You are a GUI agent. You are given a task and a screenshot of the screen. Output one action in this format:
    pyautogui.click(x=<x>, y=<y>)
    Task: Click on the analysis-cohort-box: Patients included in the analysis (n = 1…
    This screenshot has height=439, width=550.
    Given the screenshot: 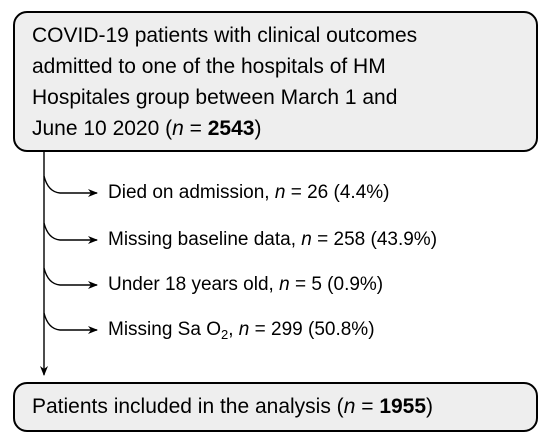 What is the action you would take?
    pyautogui.click(x=275, y=407)
    